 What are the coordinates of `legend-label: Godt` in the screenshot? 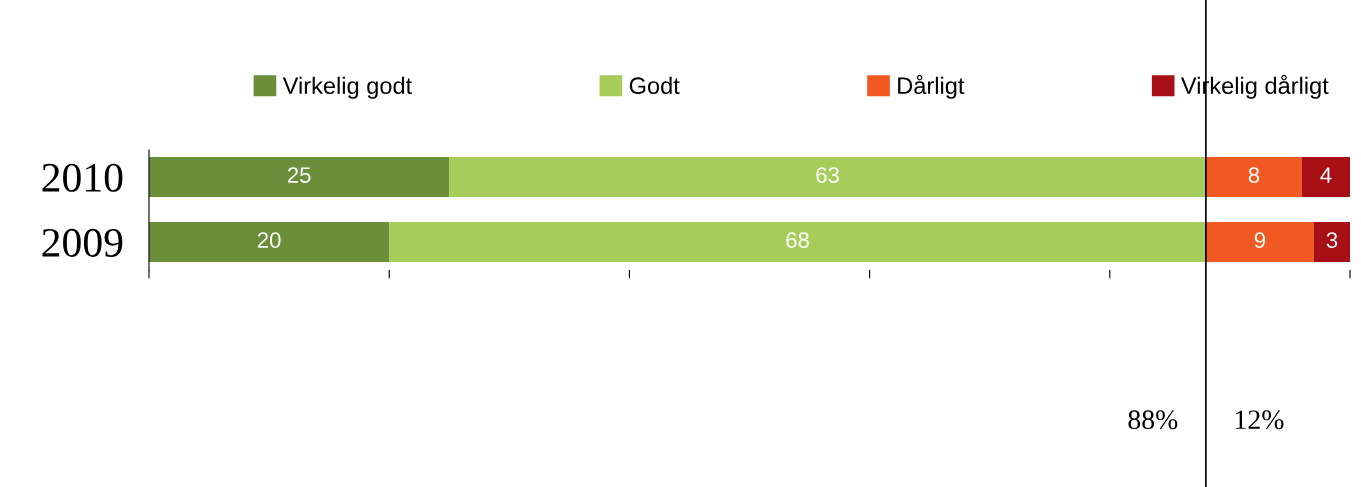 It's located at (654, 85).